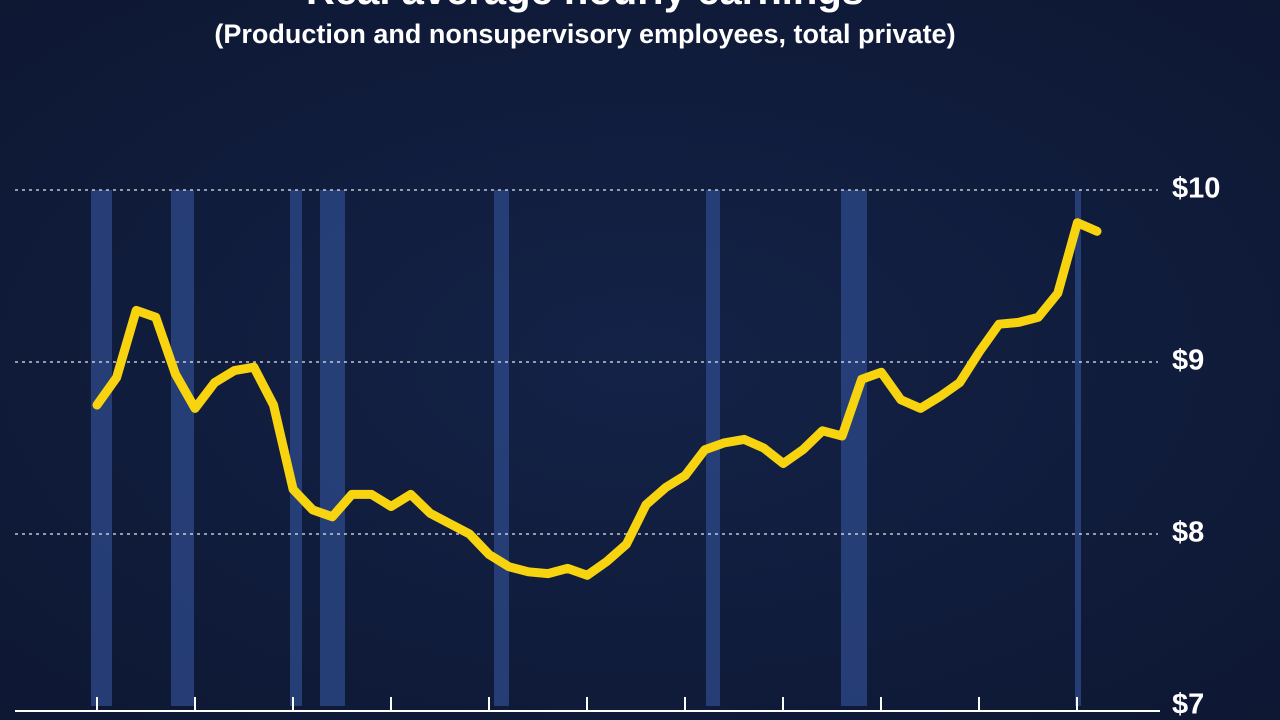  What do you see at coordinates (1188, 361) in the screenshot?
I see `y-tick-label: $9` at bounding box center [1188, 361].